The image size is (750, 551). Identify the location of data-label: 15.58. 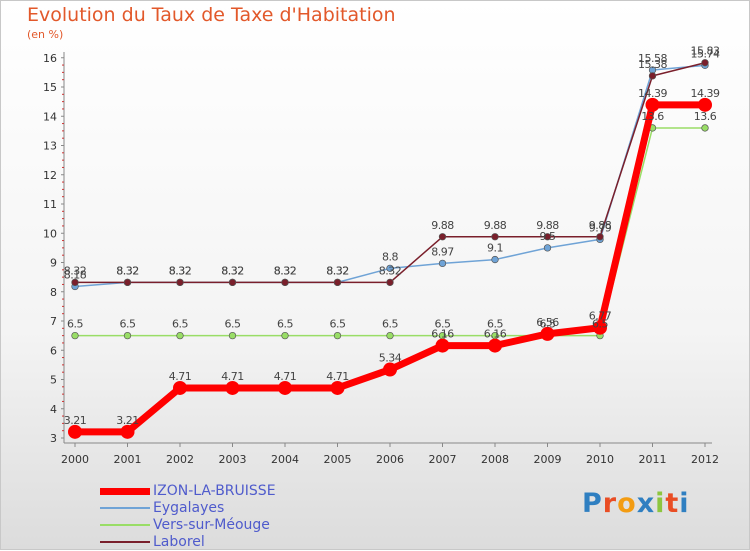
(652, 58).